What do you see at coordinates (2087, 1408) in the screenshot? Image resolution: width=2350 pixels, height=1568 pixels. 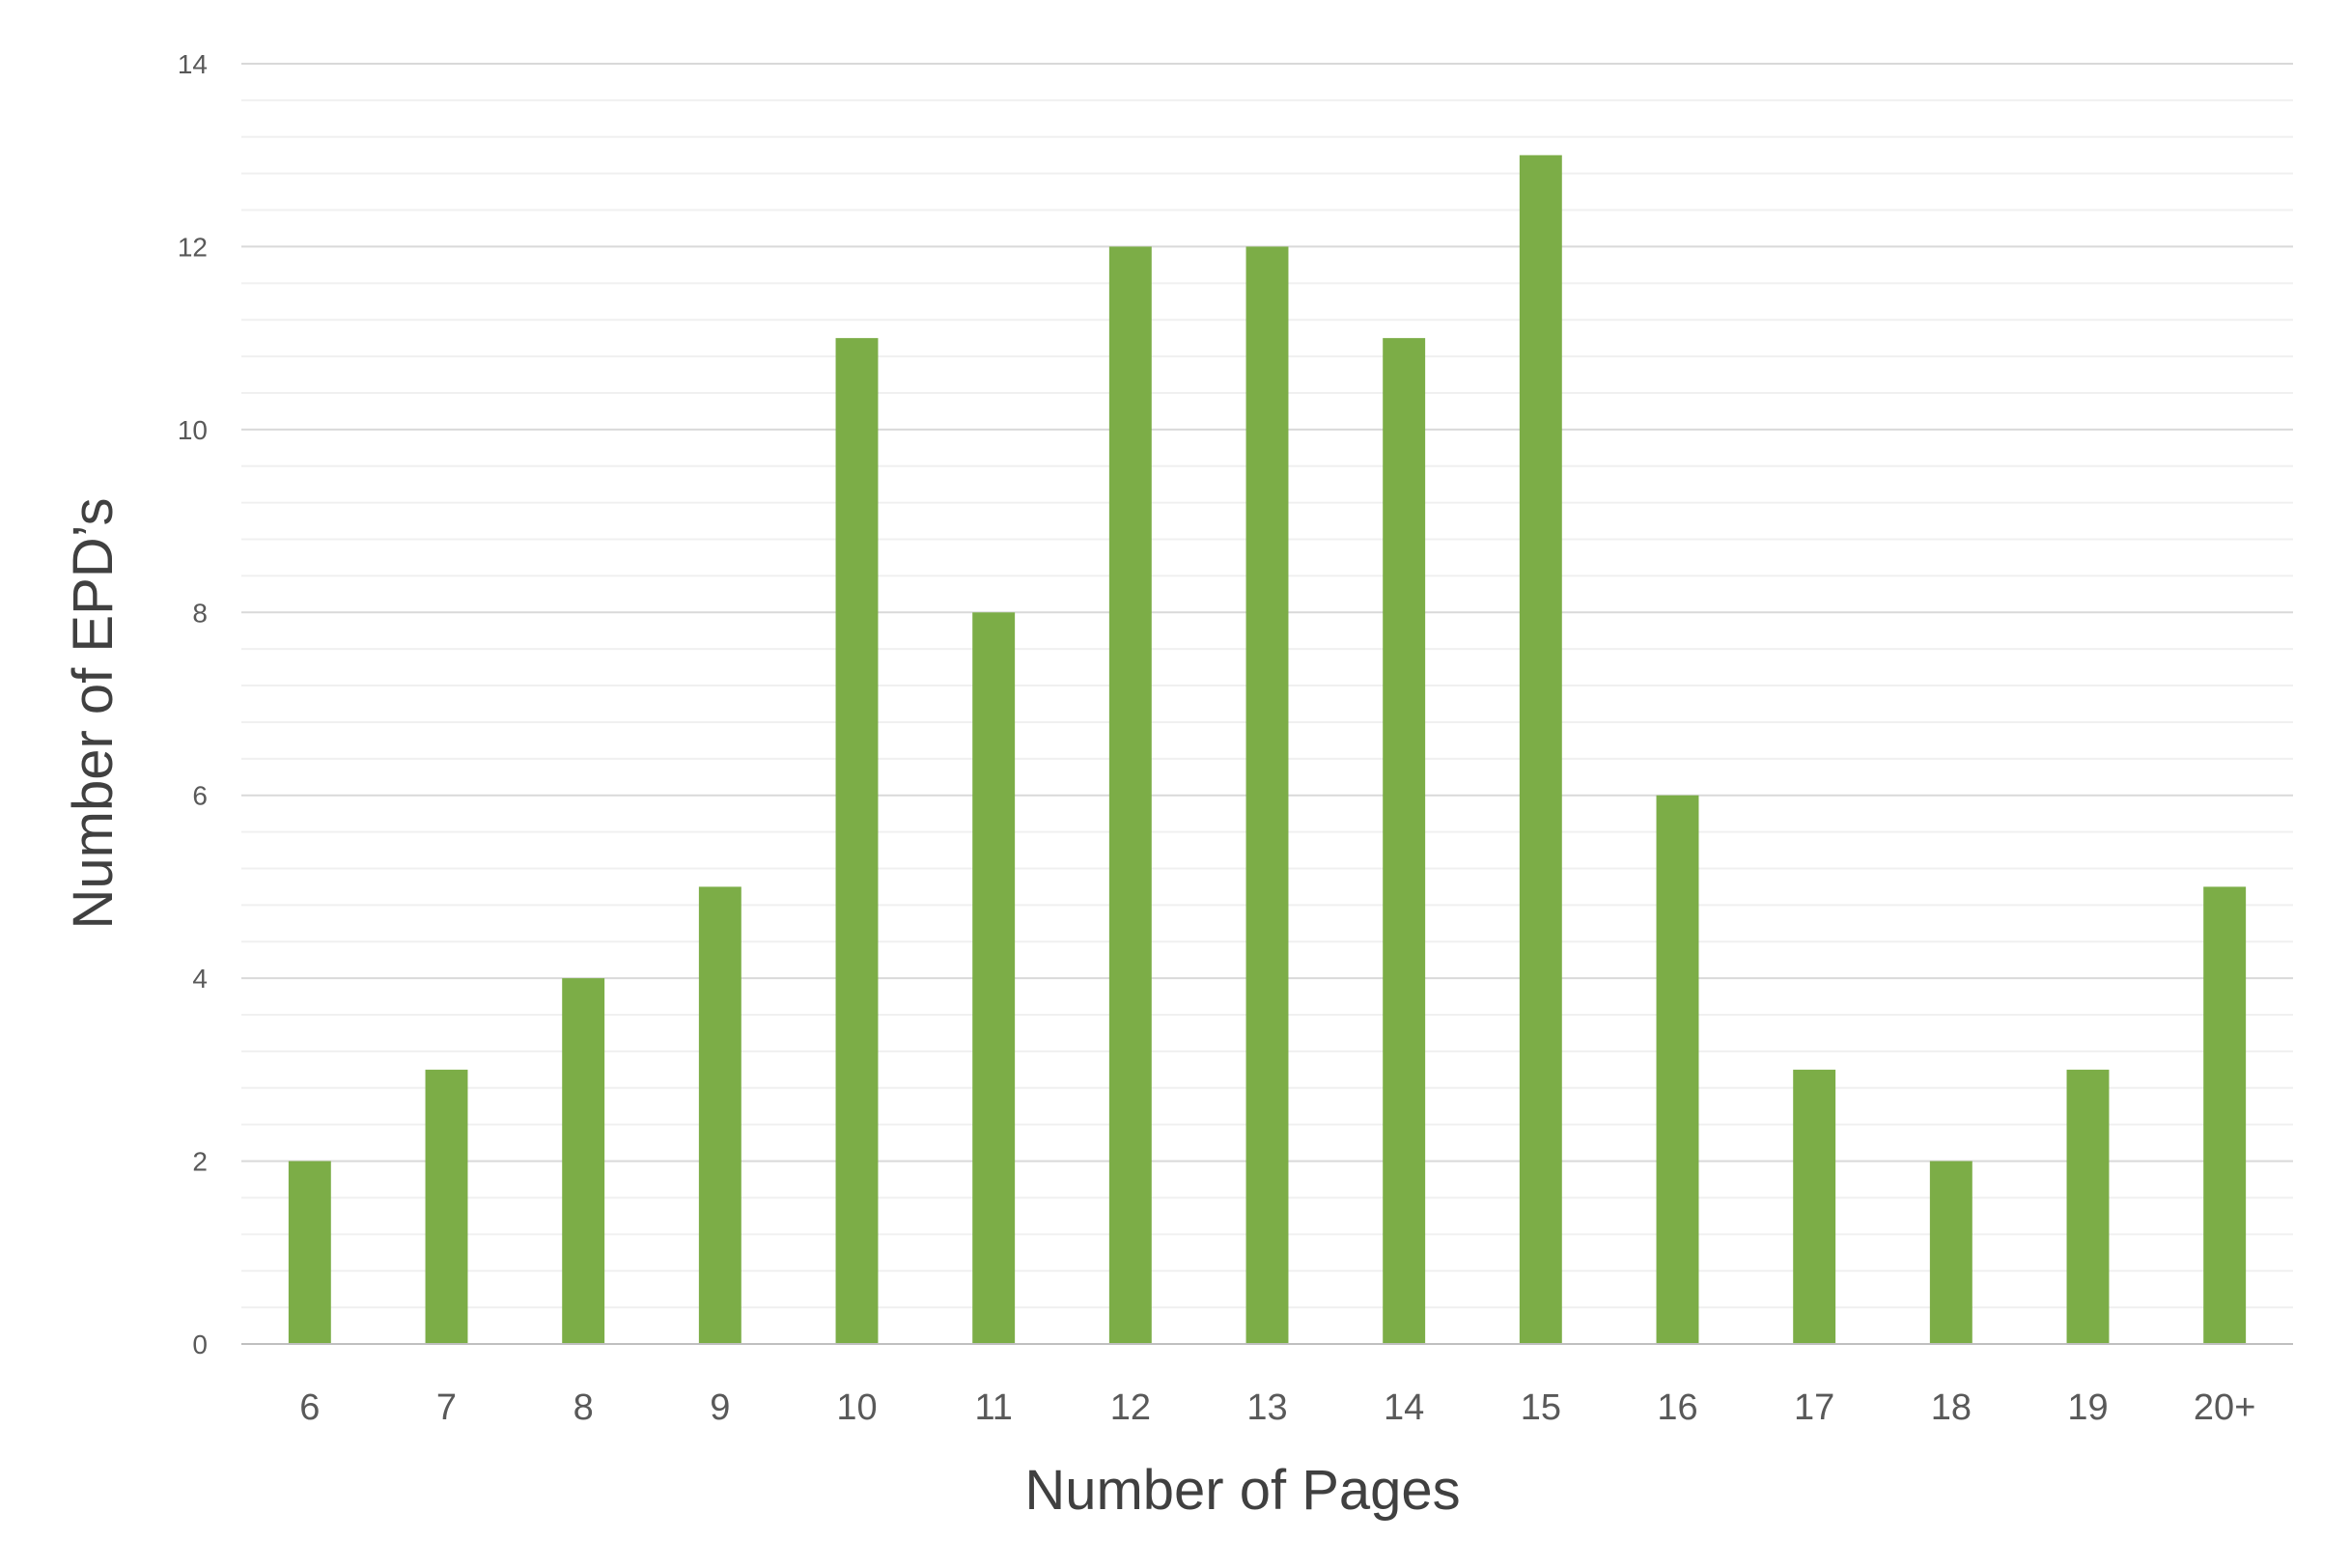 I see `x-tick-label: 19` at bounding box center [2087, 1408].